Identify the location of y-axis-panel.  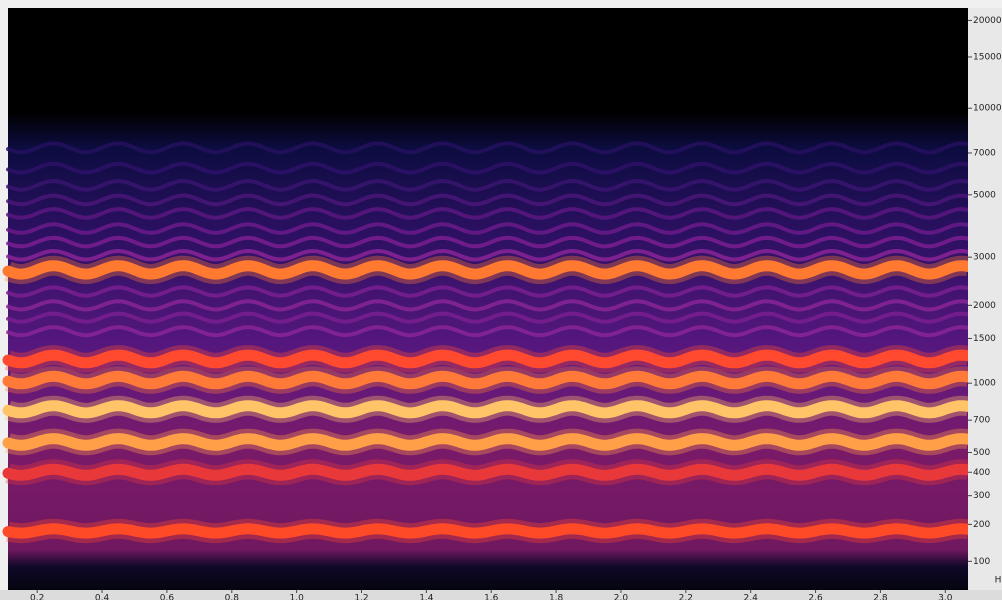
(985, 299).